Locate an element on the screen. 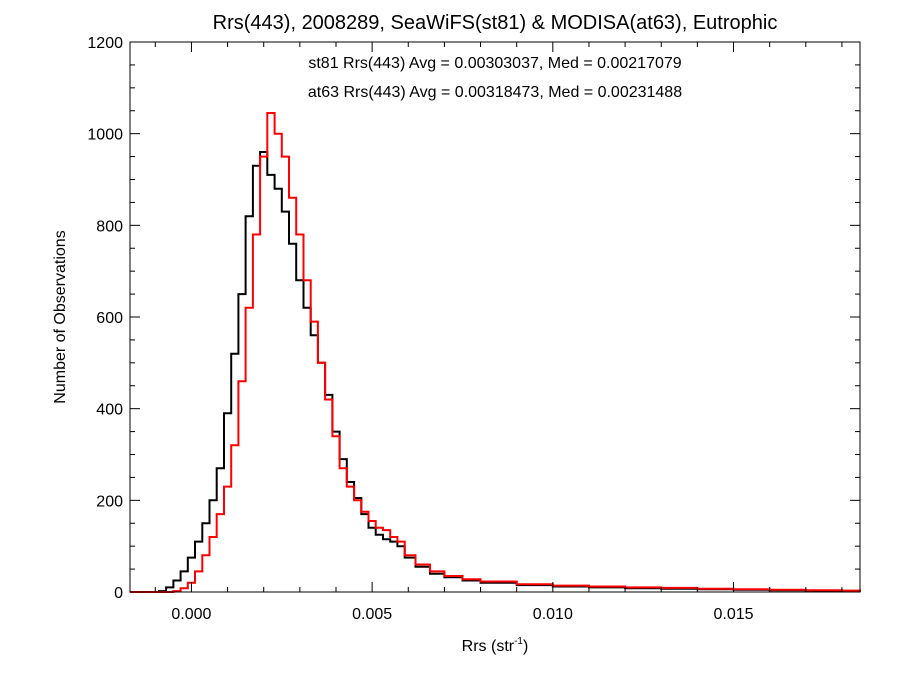 This screenshot has height=675, width=900. y-tick-label-6: 1200 is located at coordinates (105, 43).